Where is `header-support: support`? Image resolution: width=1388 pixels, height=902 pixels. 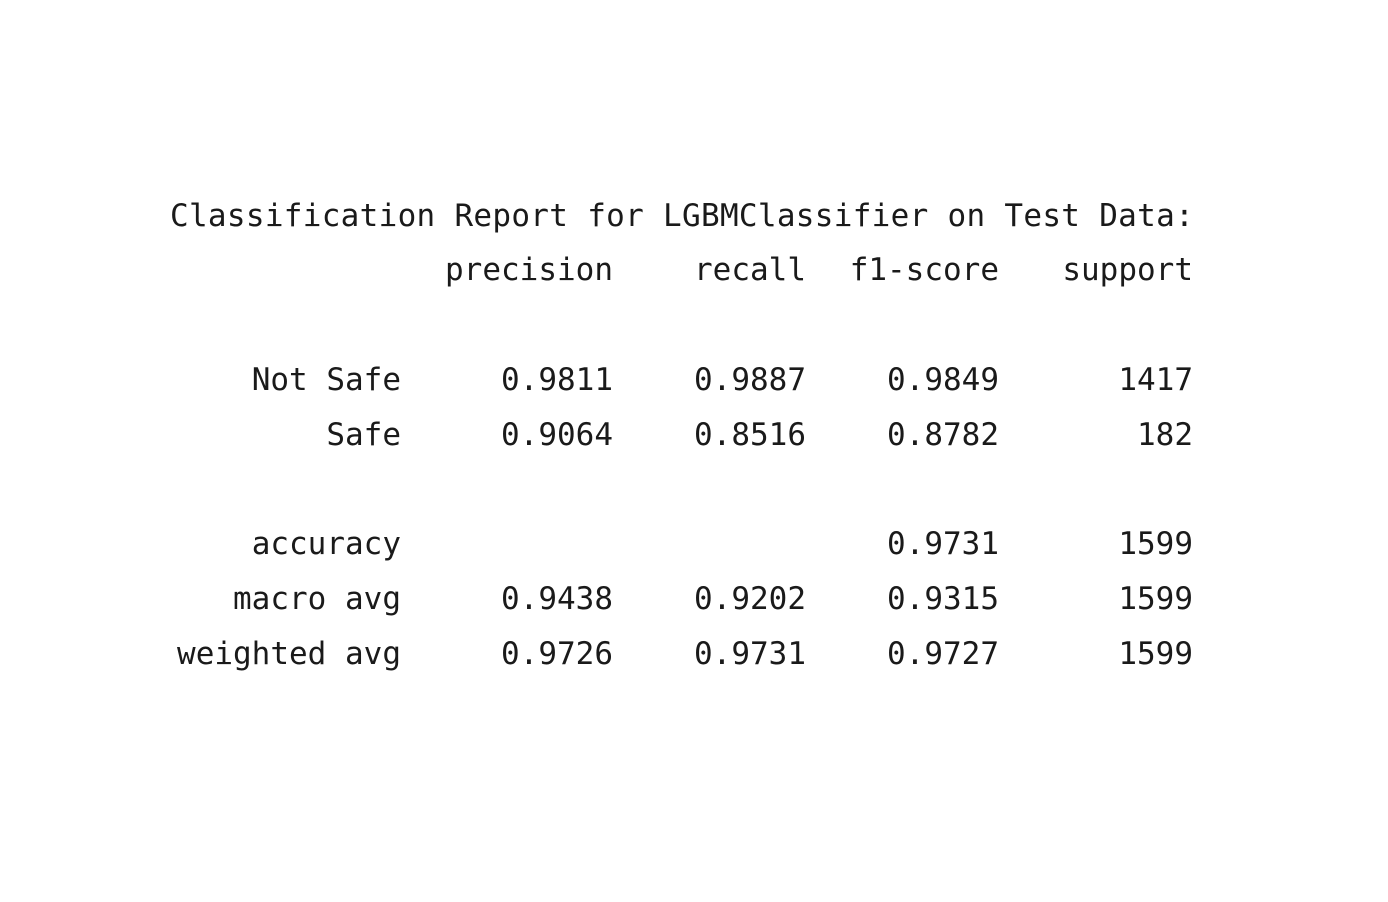
header-support: support is located at coordinates (1127, 270).